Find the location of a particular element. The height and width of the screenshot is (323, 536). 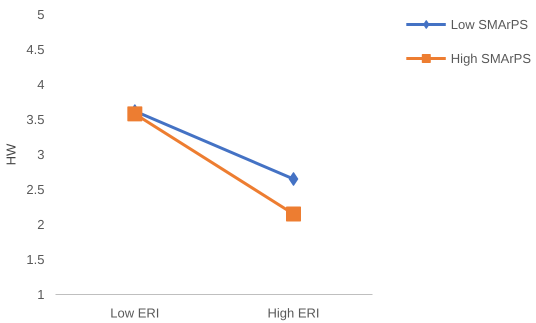

y-tick-label: 4 is located at coordinates (41, 84).